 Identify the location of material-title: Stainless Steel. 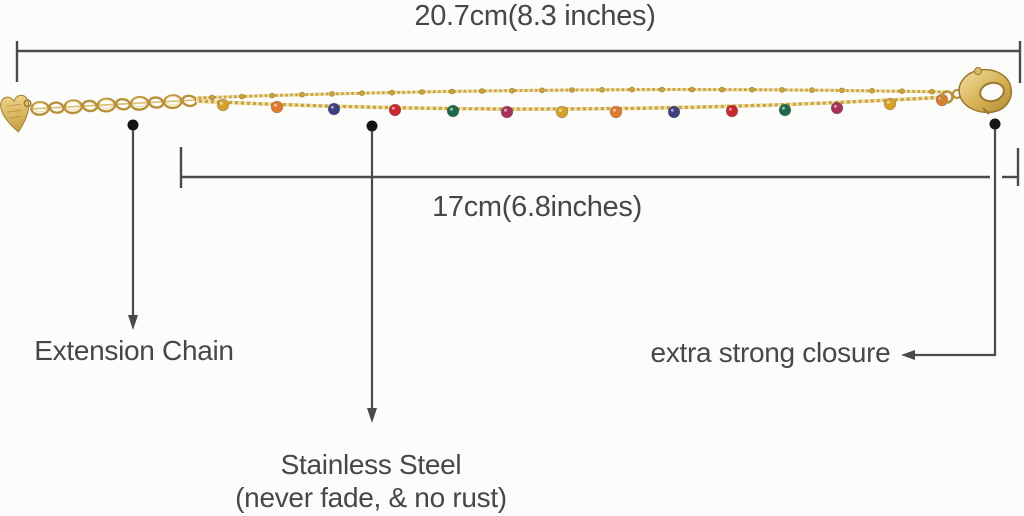
(371, 464).